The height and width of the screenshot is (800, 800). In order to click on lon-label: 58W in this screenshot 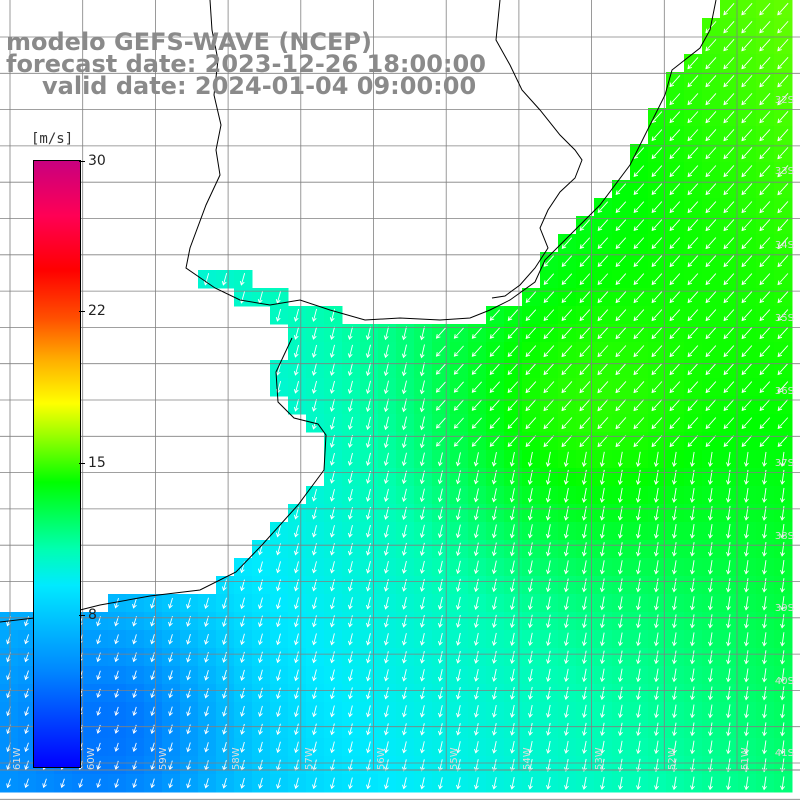, I will do `click(236, 758)`.